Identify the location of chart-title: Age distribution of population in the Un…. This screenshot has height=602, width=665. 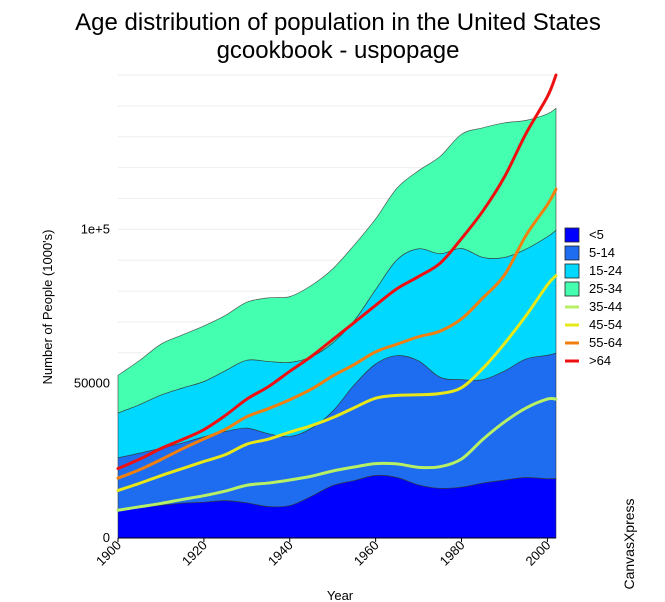
(338, 22).